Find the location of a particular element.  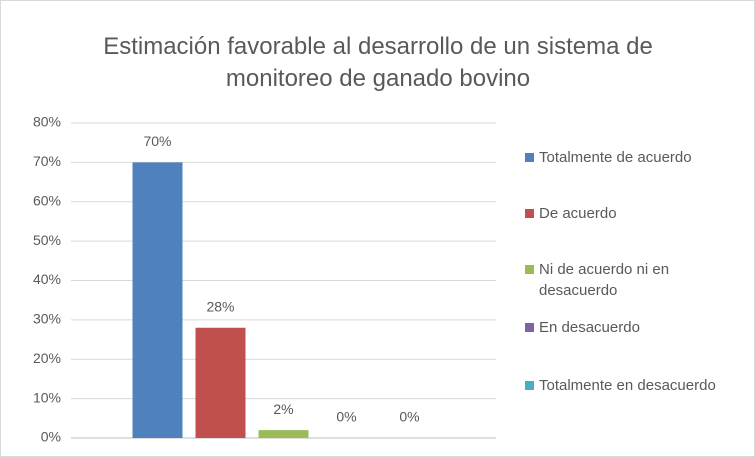

legend-label: Totalmente en desacuerdo is located at coordinates (627, 385).